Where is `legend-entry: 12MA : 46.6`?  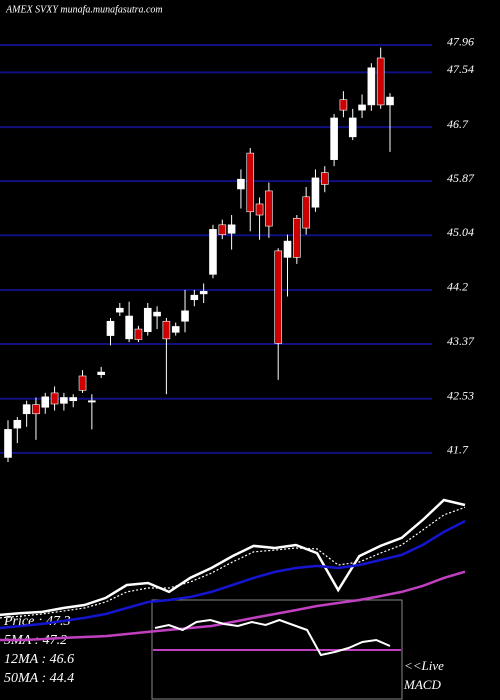 legend-entry: 12MA : 46.6 is located at coordinates (39, 659).